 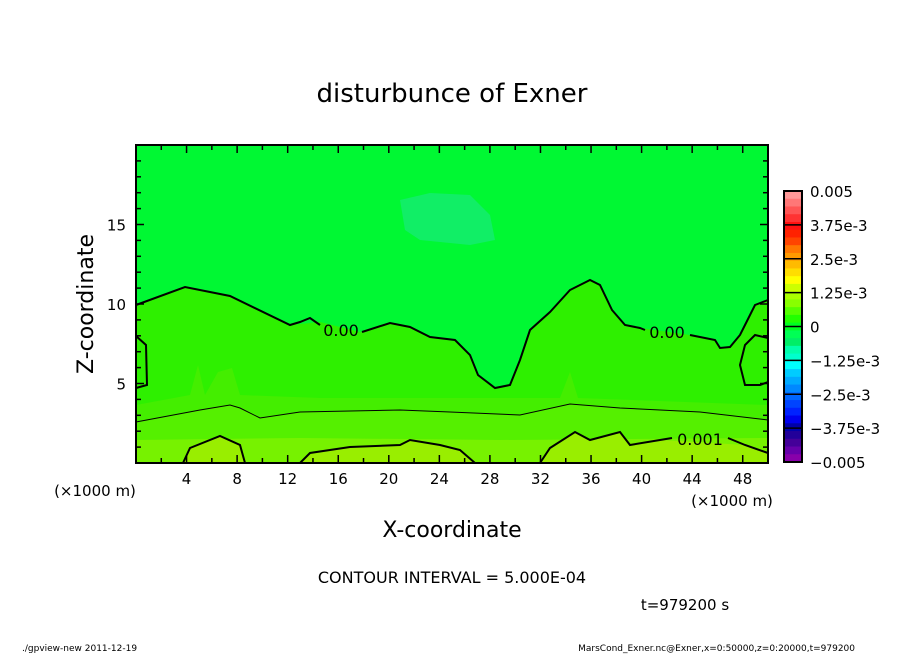 I want to click on contour-zero-left-loop, so click(x=142, y=362).